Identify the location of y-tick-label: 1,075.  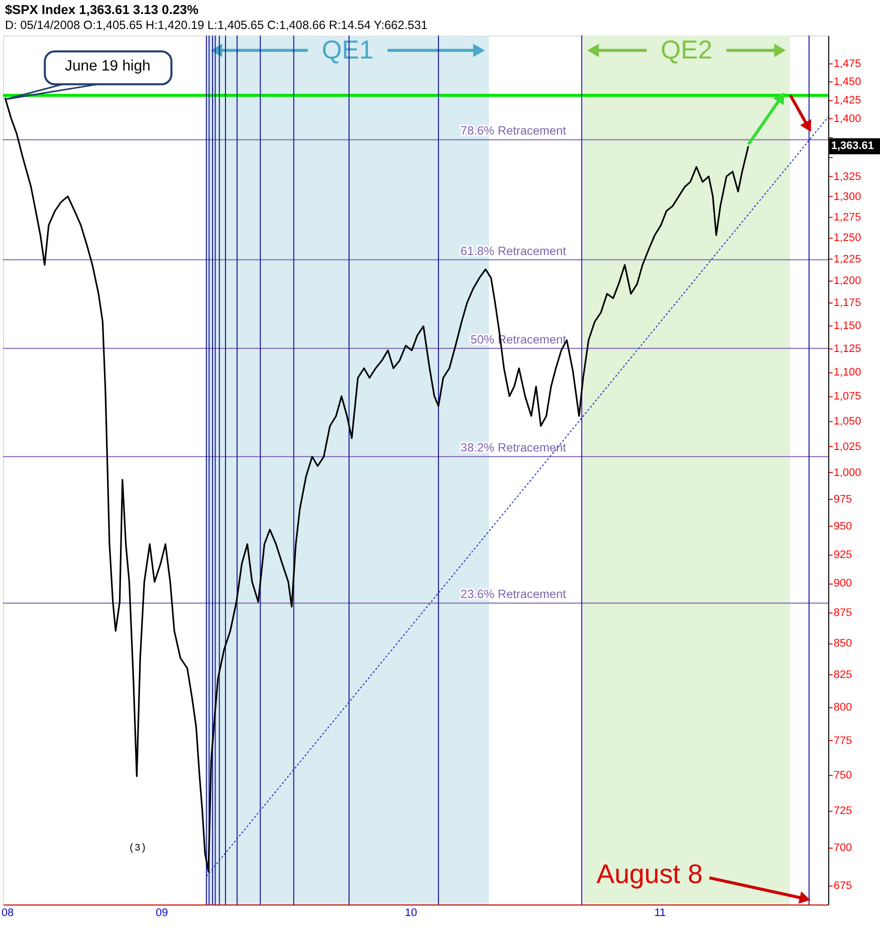
(848, 396).